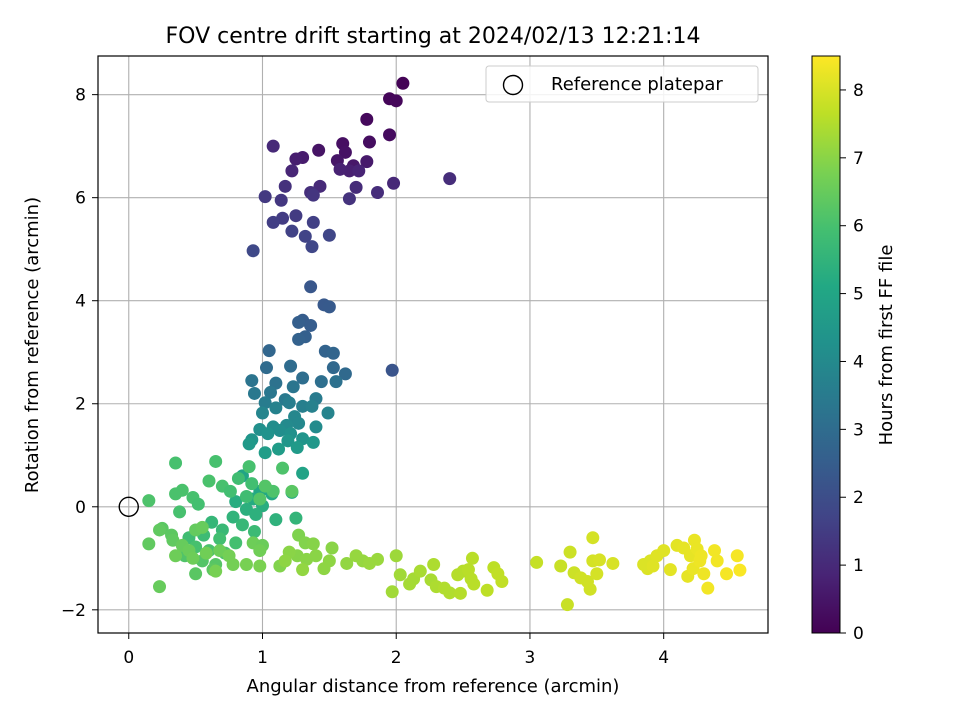 This screenshot has height=720, width=960. I want to click on x-axis-label: Angular distance from reference (arcmin), so click(433, 686).